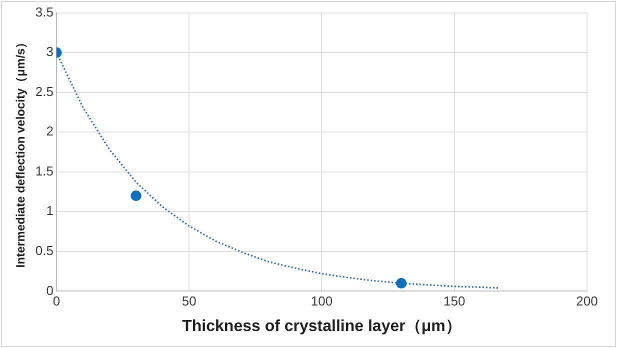  I want to click on x-tick-label: 50, so click(189, 301).